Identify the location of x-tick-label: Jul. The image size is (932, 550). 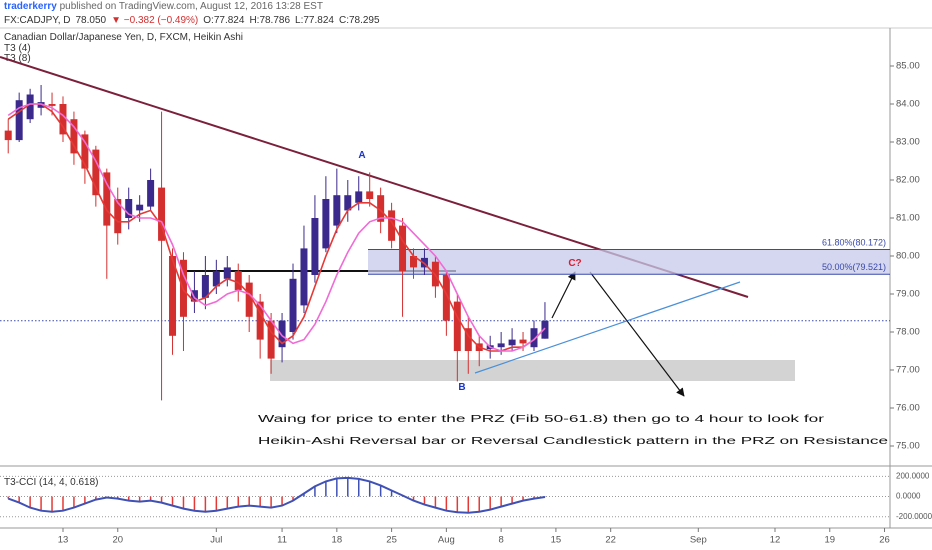
(216, 540).